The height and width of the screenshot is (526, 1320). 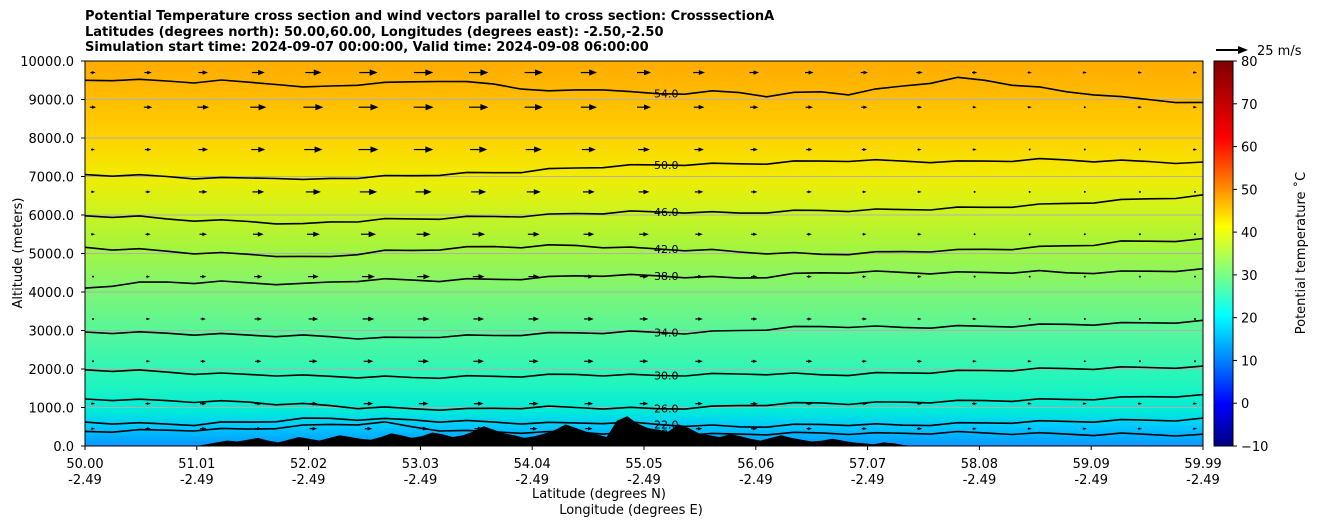 What do you see at coordinates (1279, 51) in the screenshot?
I see `quiver-key-label: 25 m/s` at bounding box center [1279, 51].